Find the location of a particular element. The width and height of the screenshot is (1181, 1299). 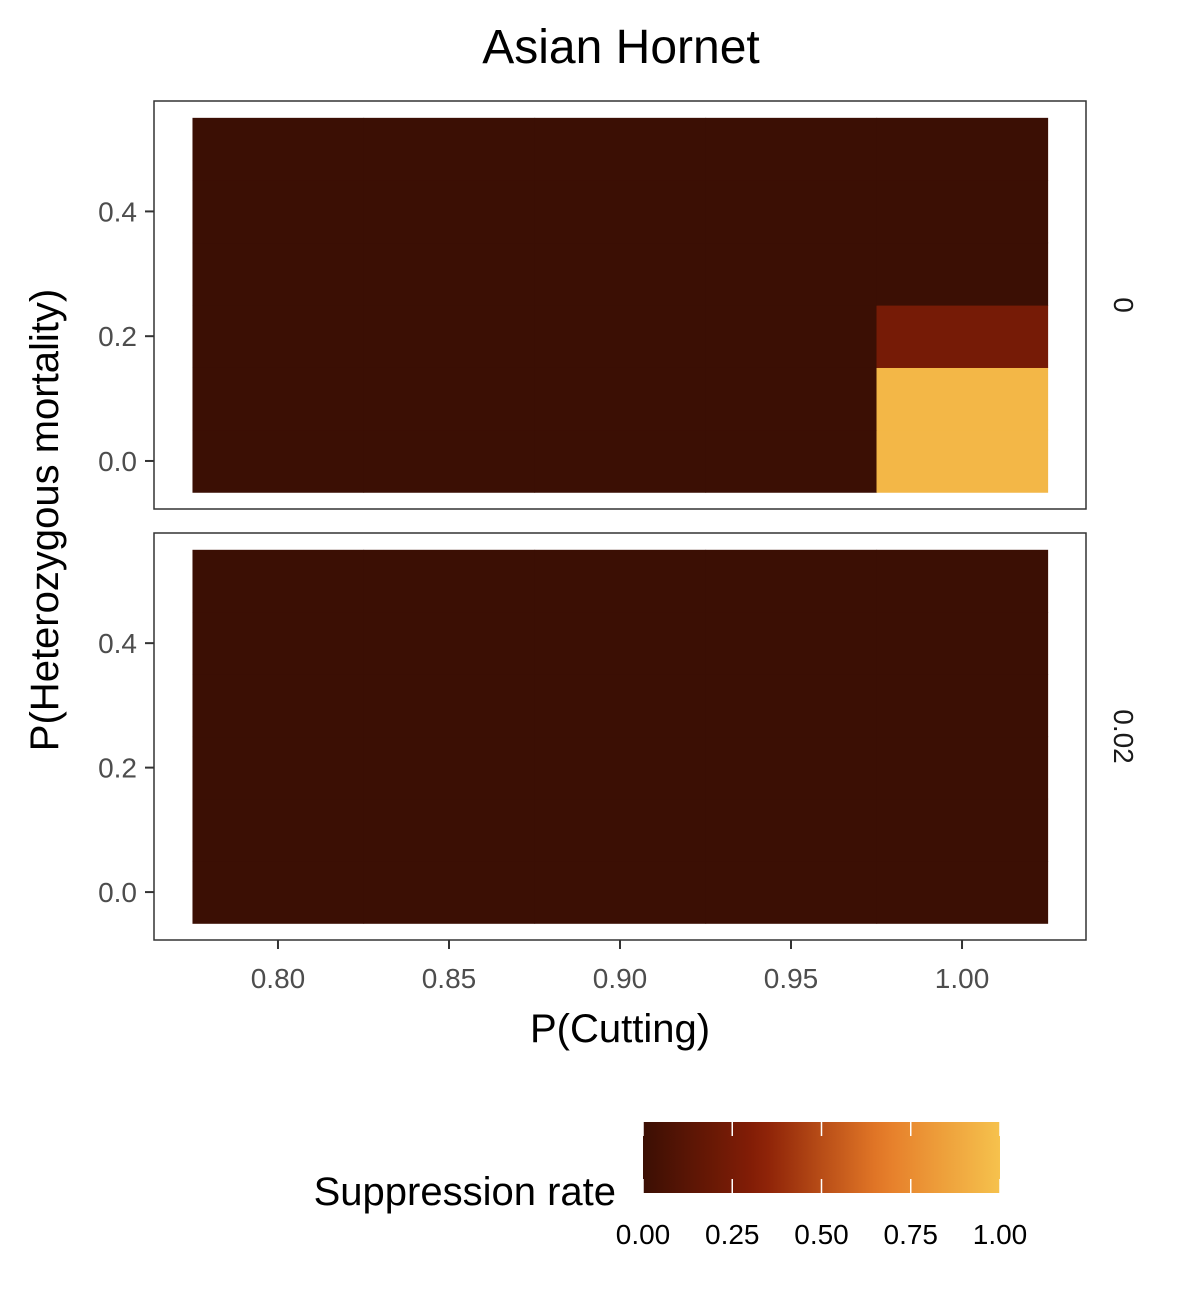

legend-title: Suppression rate is located at coordinates (465, 1192).